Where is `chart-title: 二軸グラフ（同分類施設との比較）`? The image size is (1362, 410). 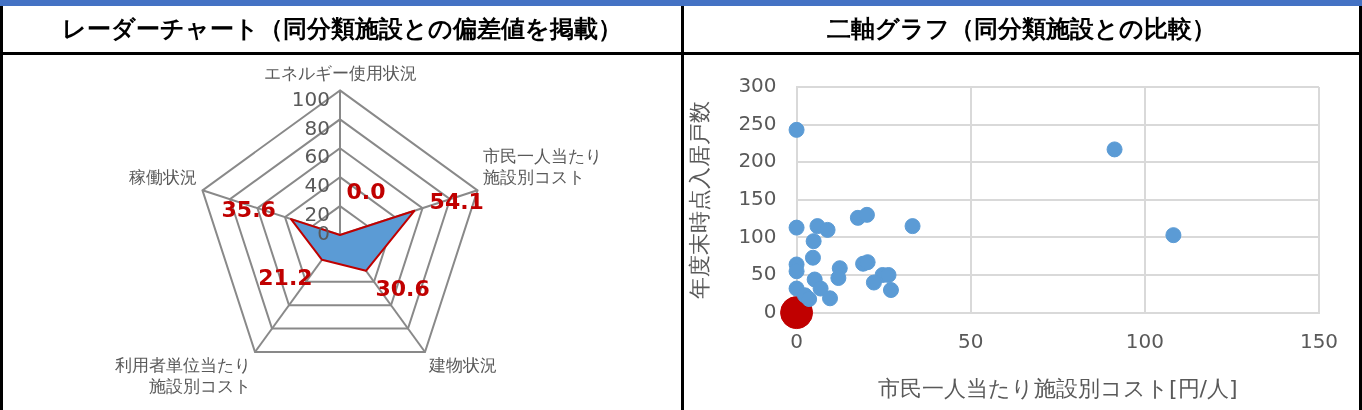 chart-title: 二軸グラフ（同分類施設との比較） is located at coordinates (1021, 30).